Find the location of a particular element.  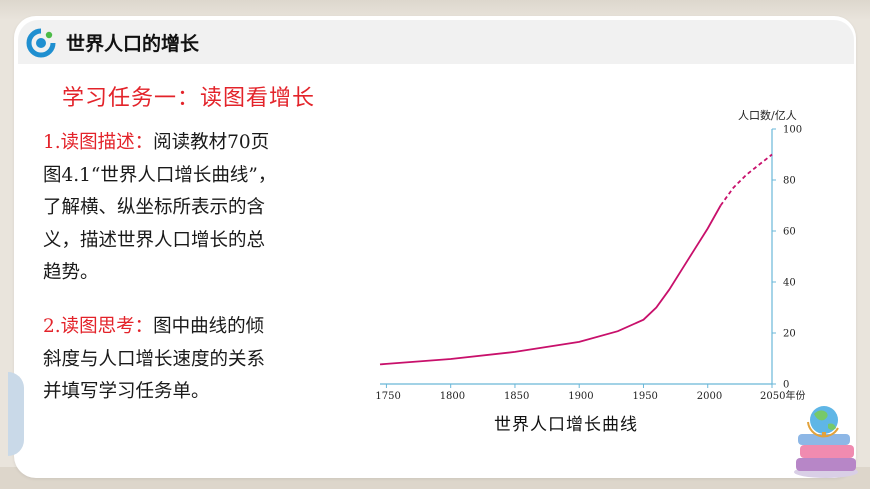

item1-text: 阅读教材70页 is located at coordinates (211, 142).